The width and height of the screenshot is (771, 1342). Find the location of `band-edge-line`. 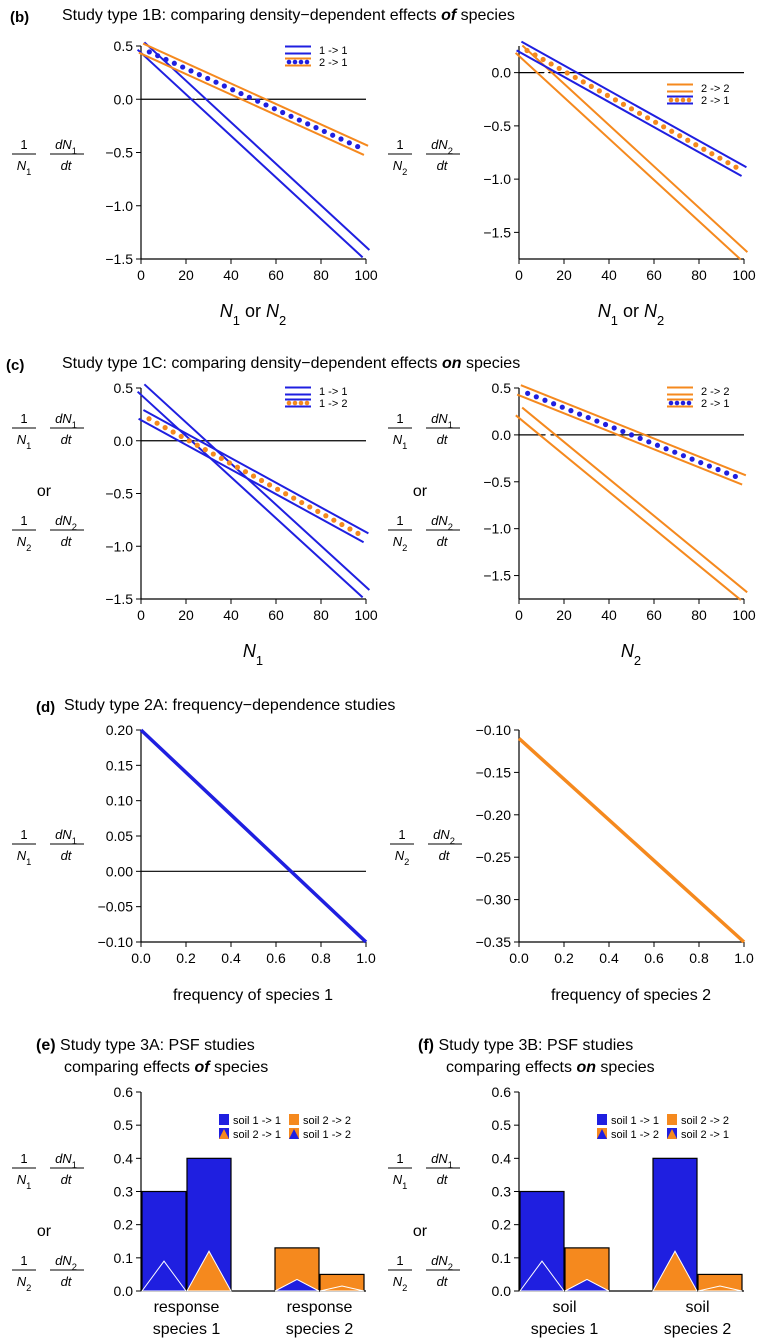

band-edge-line is located at coordinates (633, 430).